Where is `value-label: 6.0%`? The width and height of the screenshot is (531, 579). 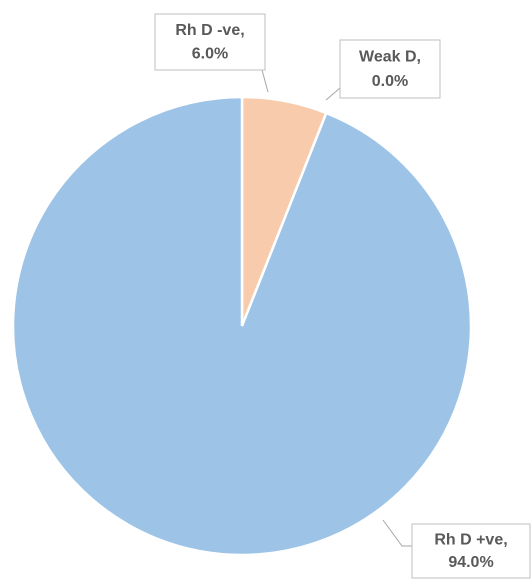 value-label: 6.0% is located at coordinates (210, 54).